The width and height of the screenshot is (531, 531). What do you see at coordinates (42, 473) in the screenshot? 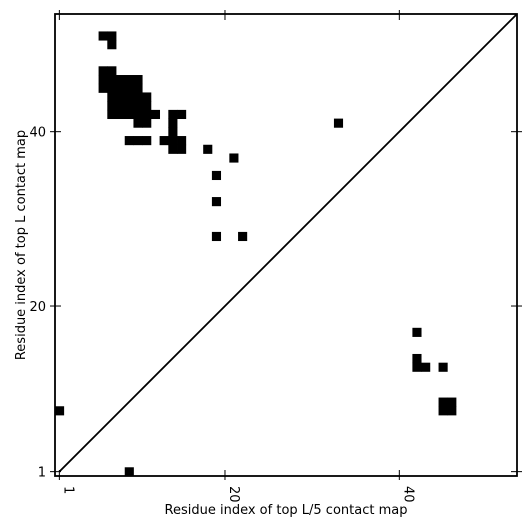
I see `y-tick-label: 1` at bounding box center [42, 473].